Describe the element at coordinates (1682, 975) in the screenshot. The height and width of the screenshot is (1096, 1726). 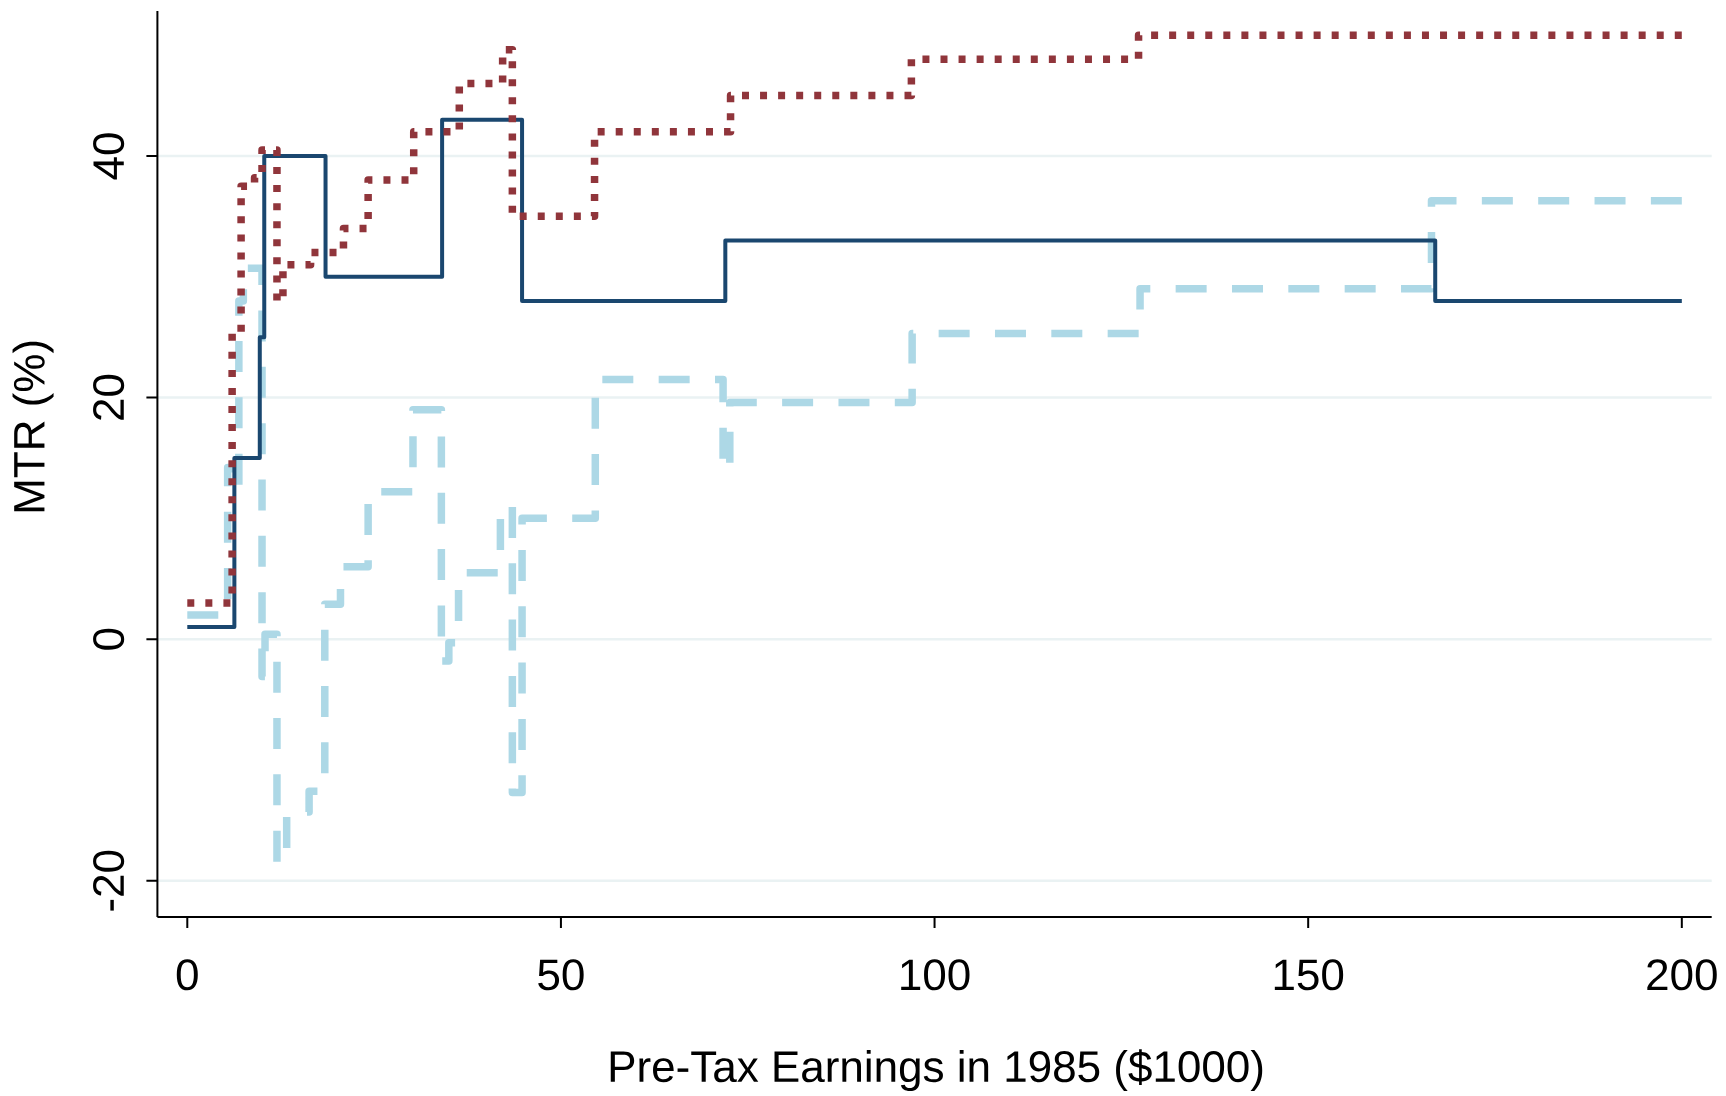
I see `x-tick-label: 200` at that location.